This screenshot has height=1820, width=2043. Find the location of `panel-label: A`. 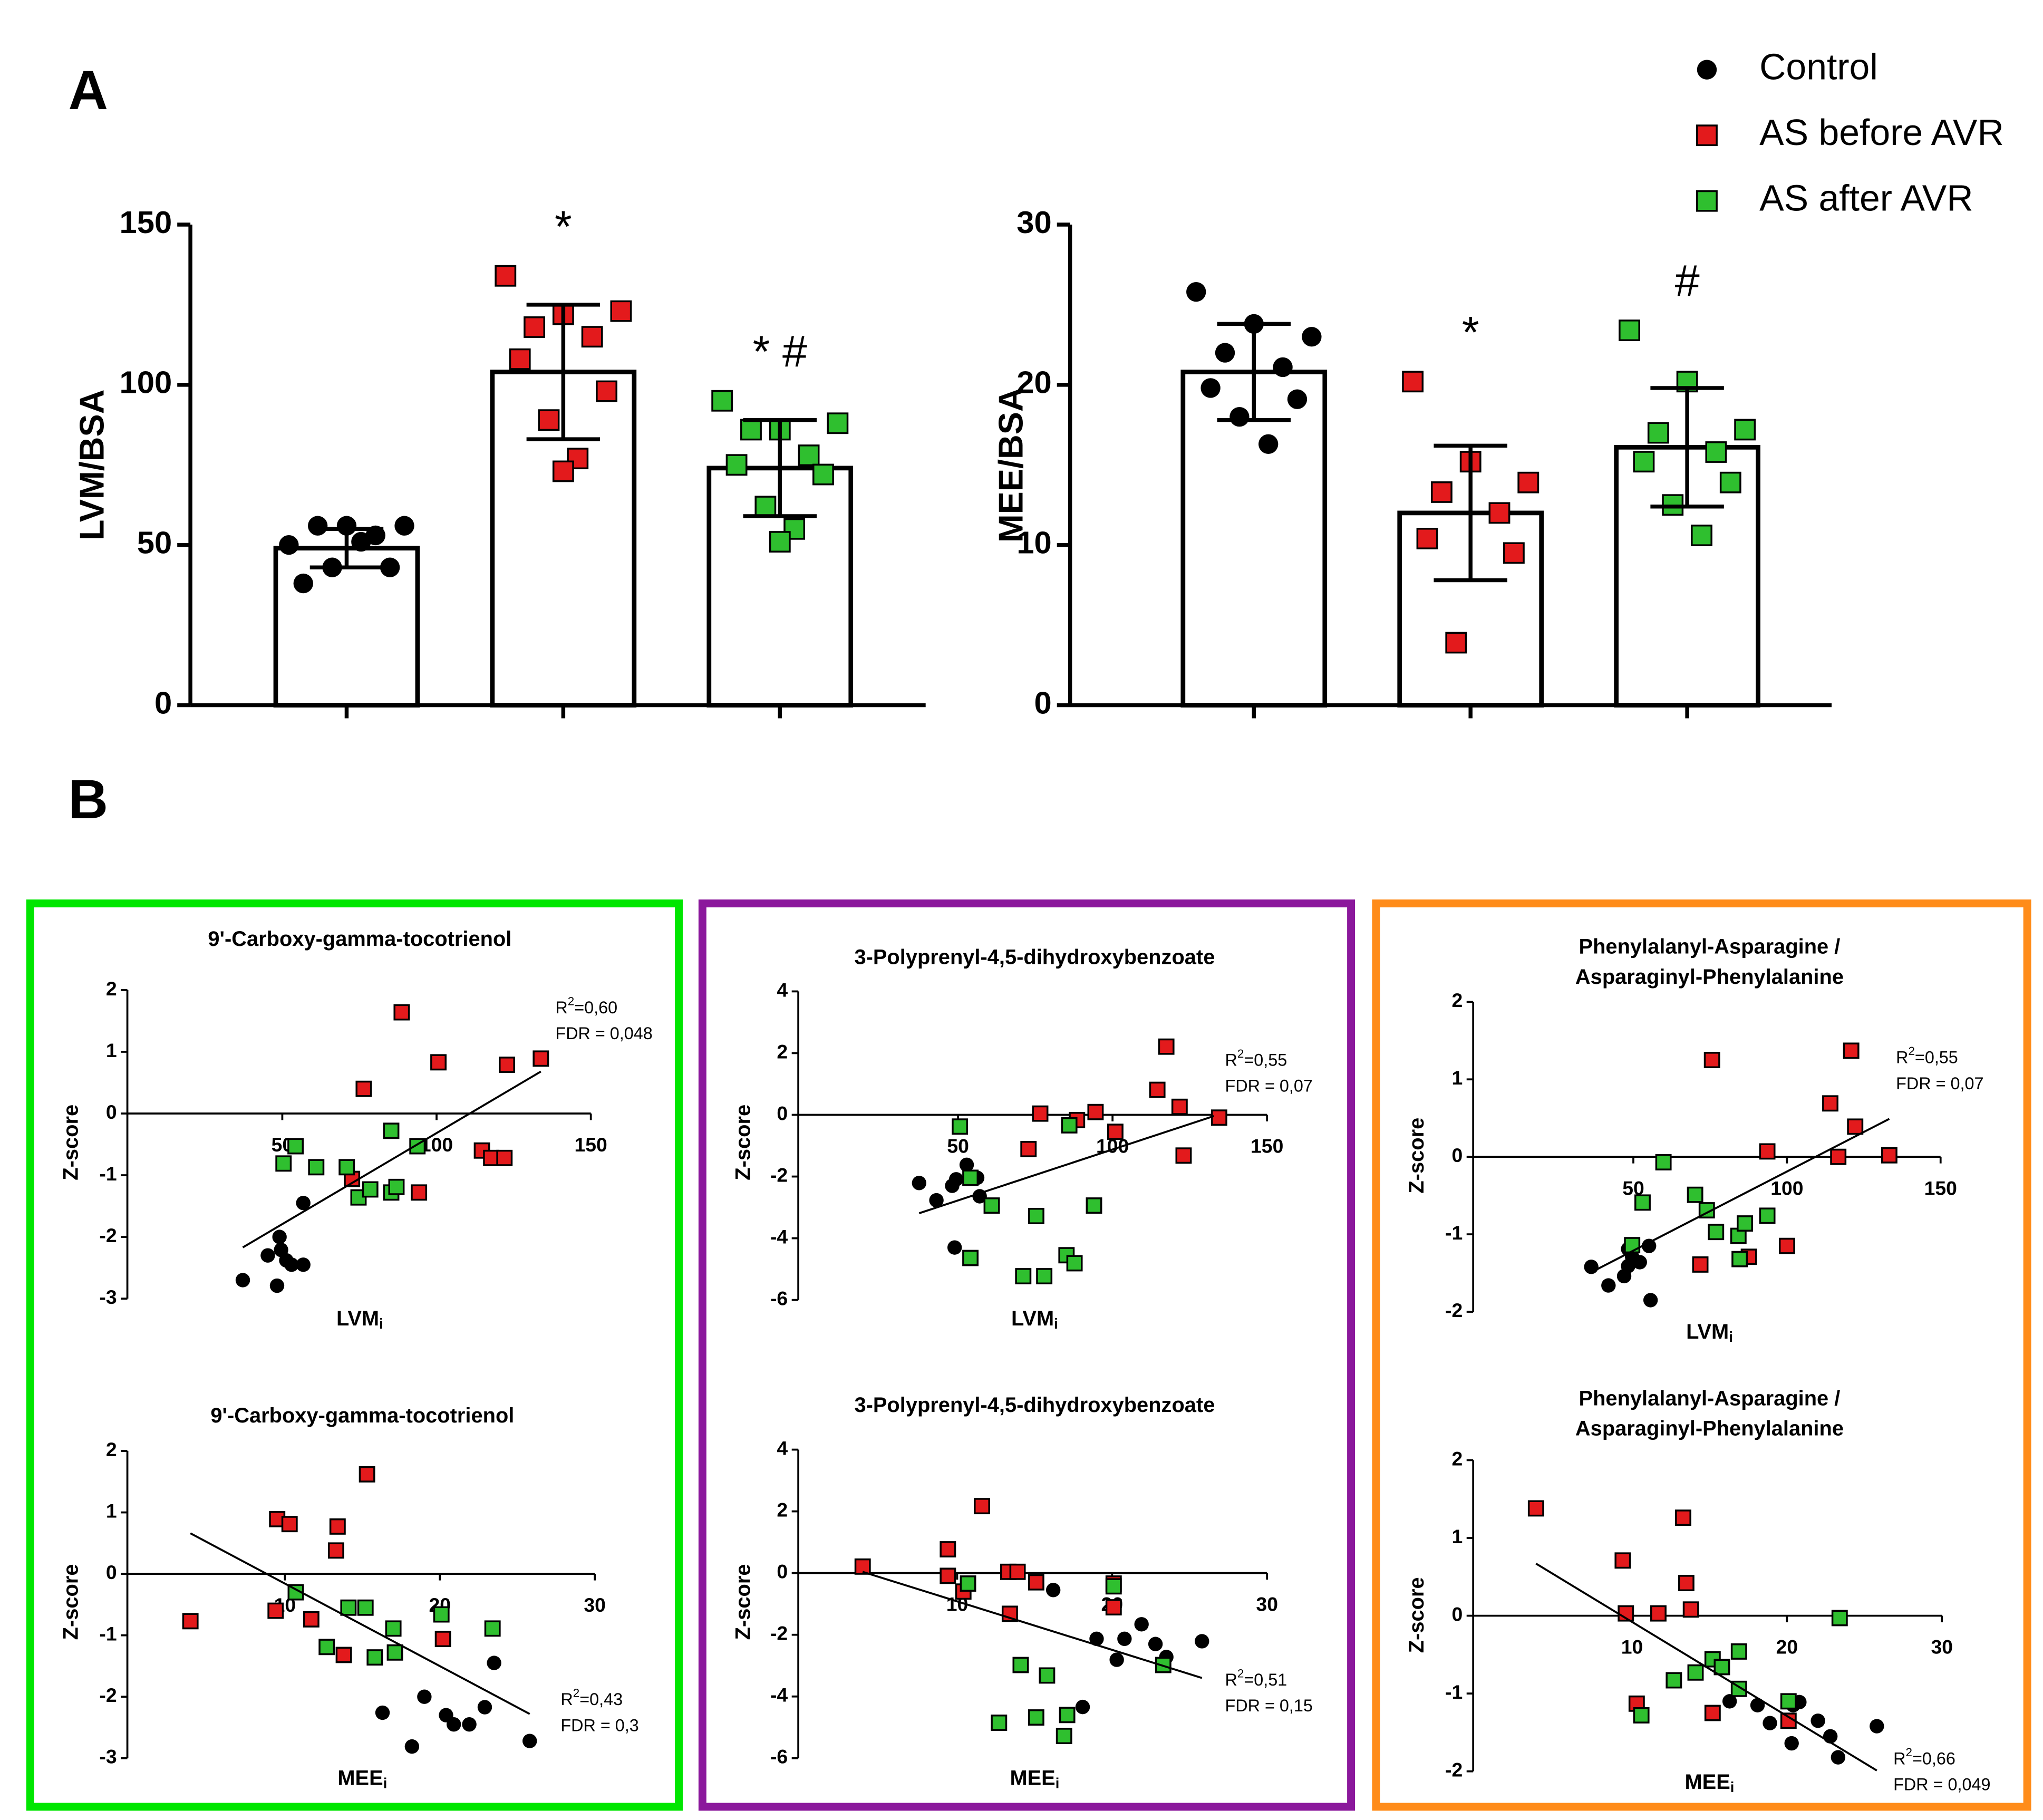

panel-label: A is located at coordinates (88, 90).